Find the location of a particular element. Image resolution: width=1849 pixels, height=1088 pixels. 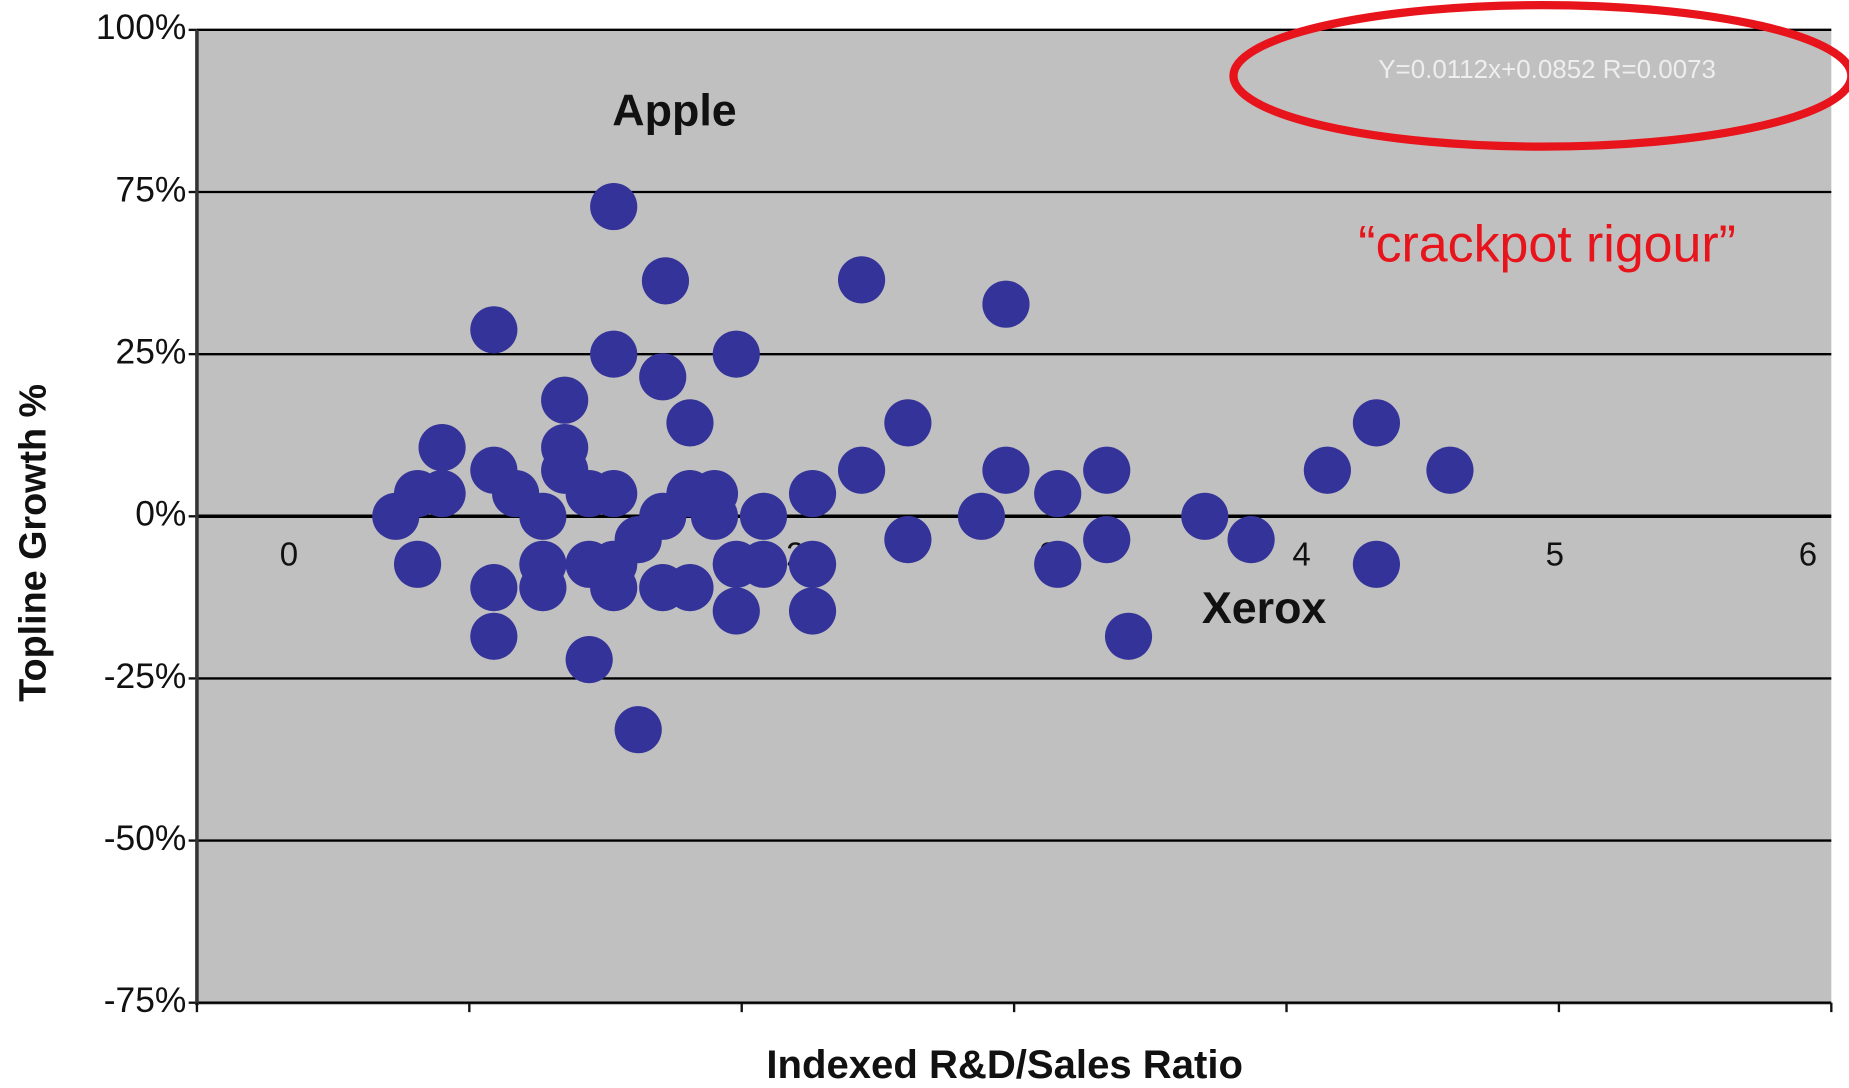

y-tick-label: 0% is located at coordinates (160, 514).